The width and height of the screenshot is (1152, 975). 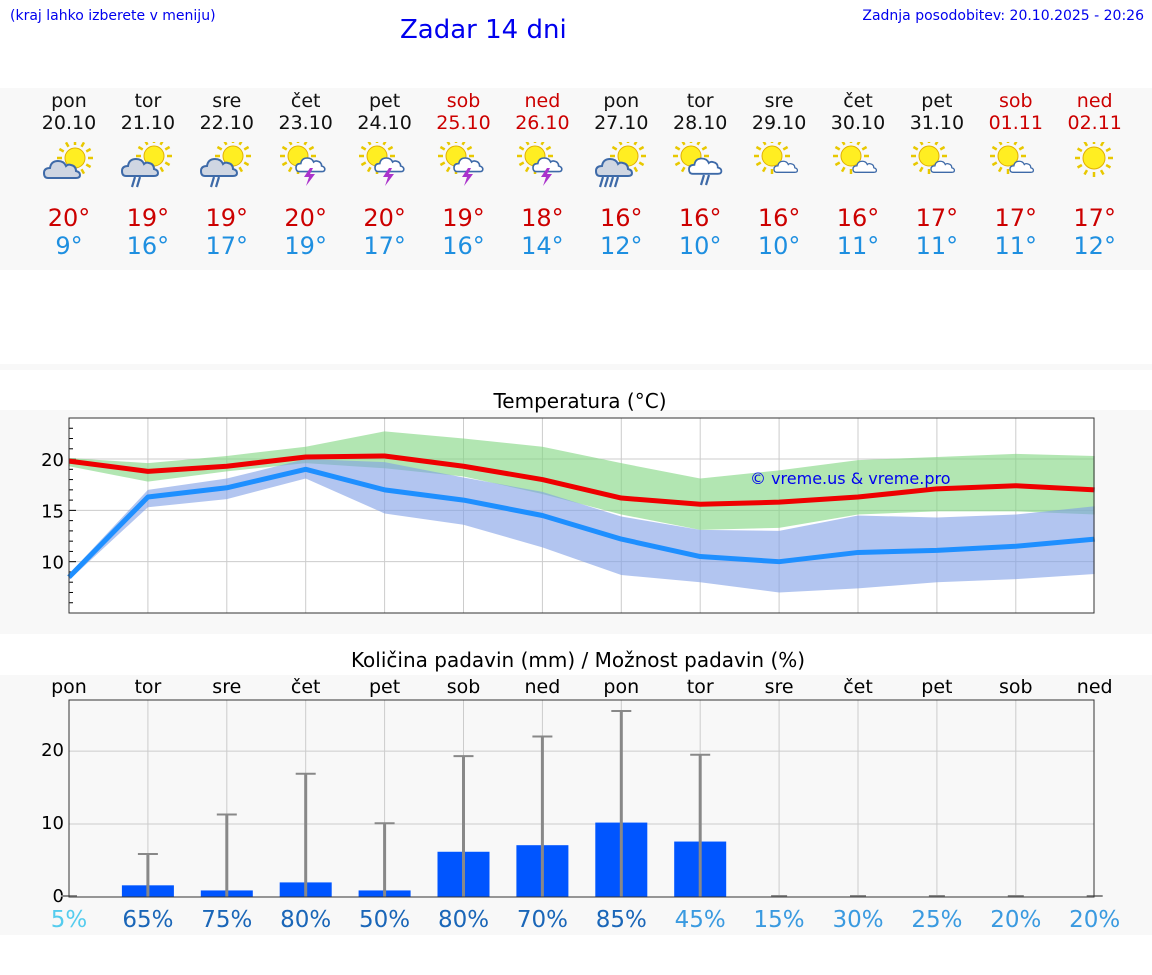 What do you see at coordinates (58, 896) in the screenshot?
I see `y-tick-label: 0` at bounding box center [58, 896].